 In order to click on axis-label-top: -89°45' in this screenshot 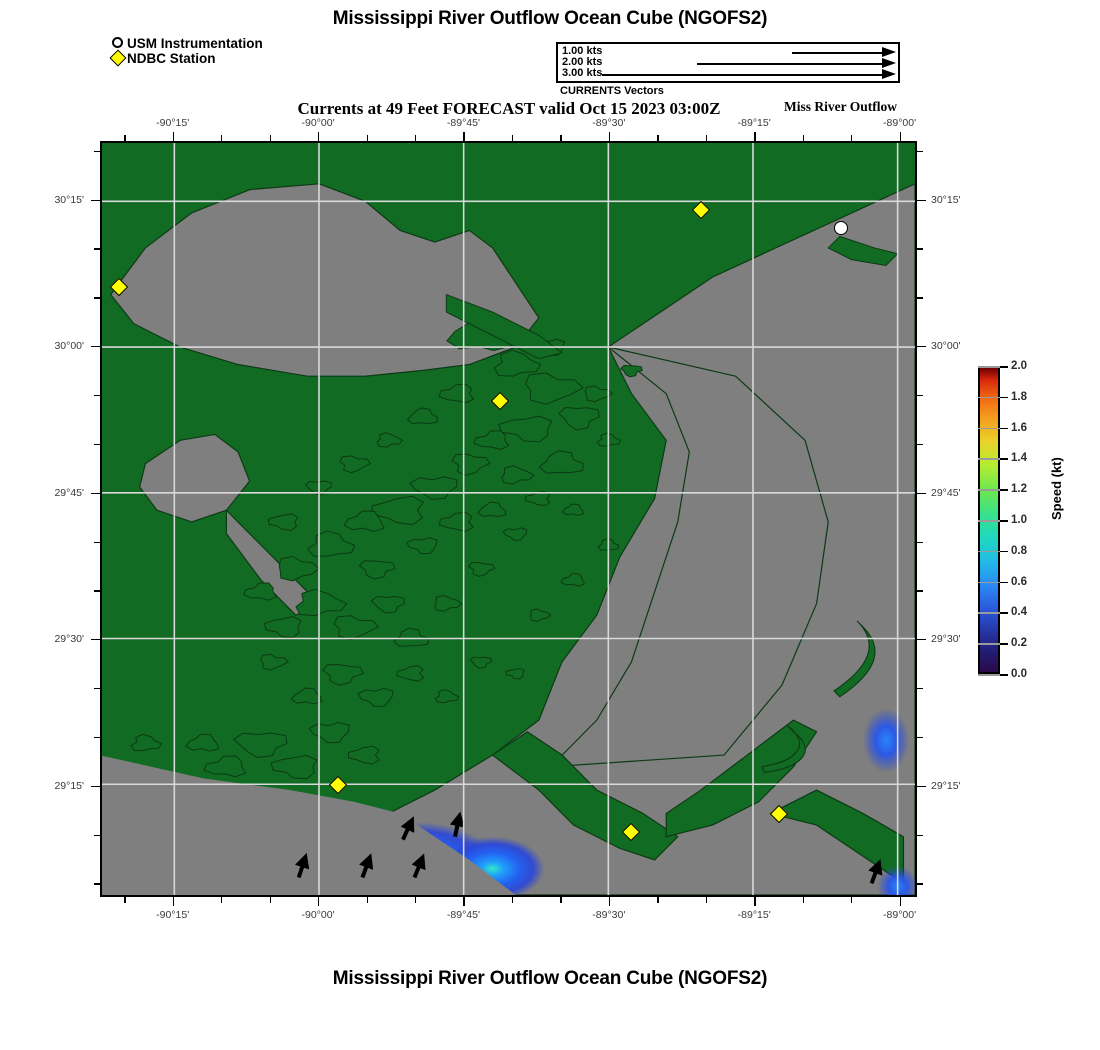, I will do `click(463, 123)`.